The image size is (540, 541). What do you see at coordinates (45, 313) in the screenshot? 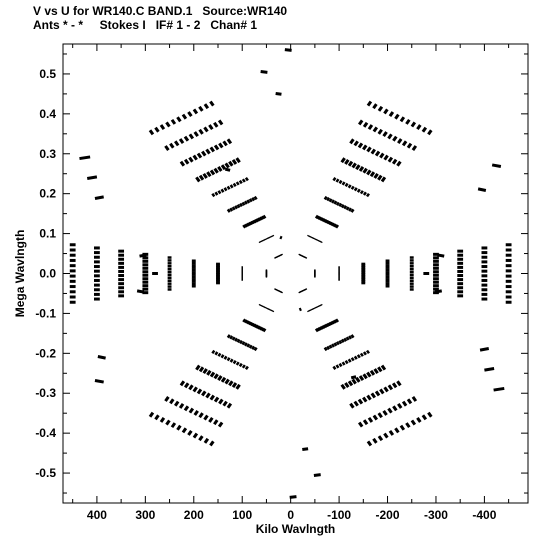
I see `y-tick-label: -0.1` at bounding box center [45, 313].